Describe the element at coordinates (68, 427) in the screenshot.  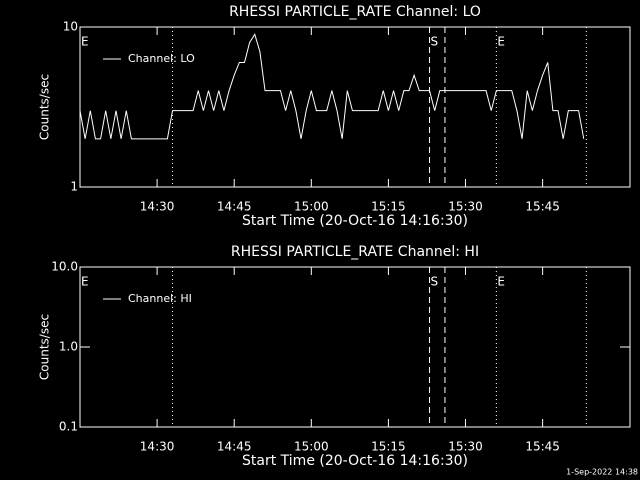
I see `y-tick-label: 0.1` at that location.